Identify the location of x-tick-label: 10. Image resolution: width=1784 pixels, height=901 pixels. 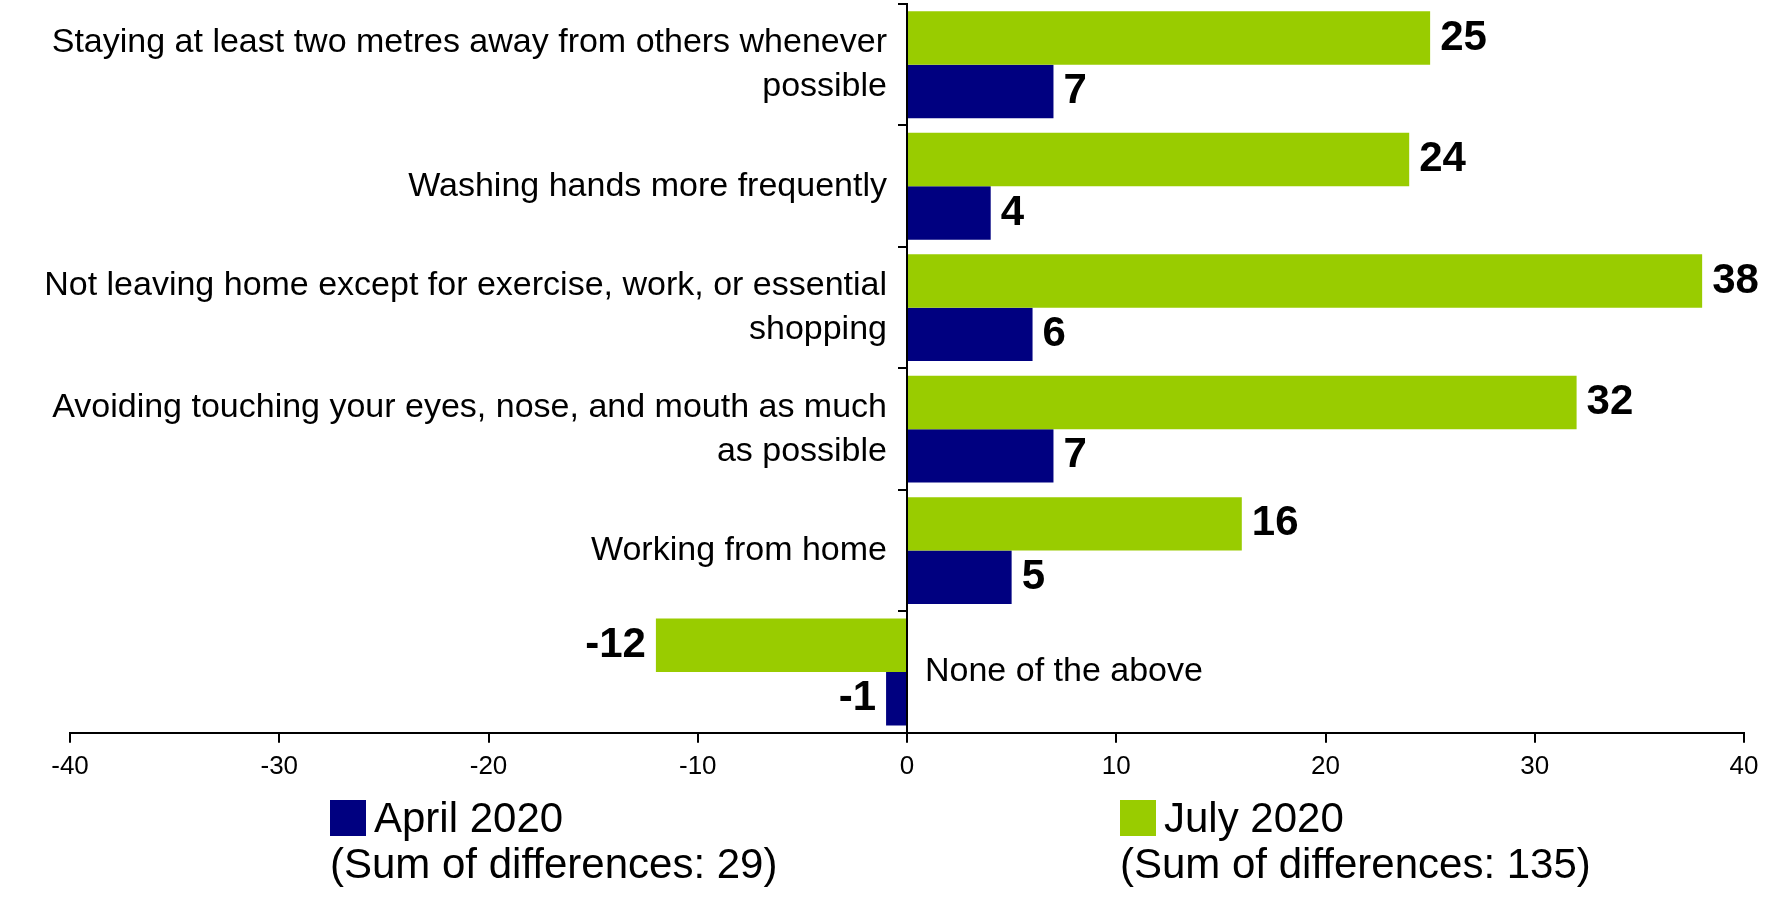
(1116, 764).